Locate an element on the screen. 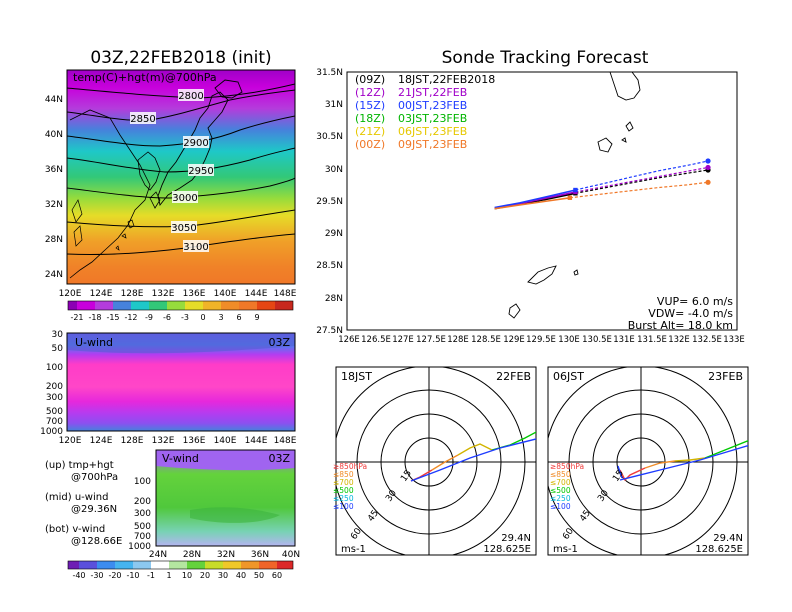 This screenshot has width=792, height=612. legend-t-18z: 03JST,23FEB is located at coordinates (432, 118).